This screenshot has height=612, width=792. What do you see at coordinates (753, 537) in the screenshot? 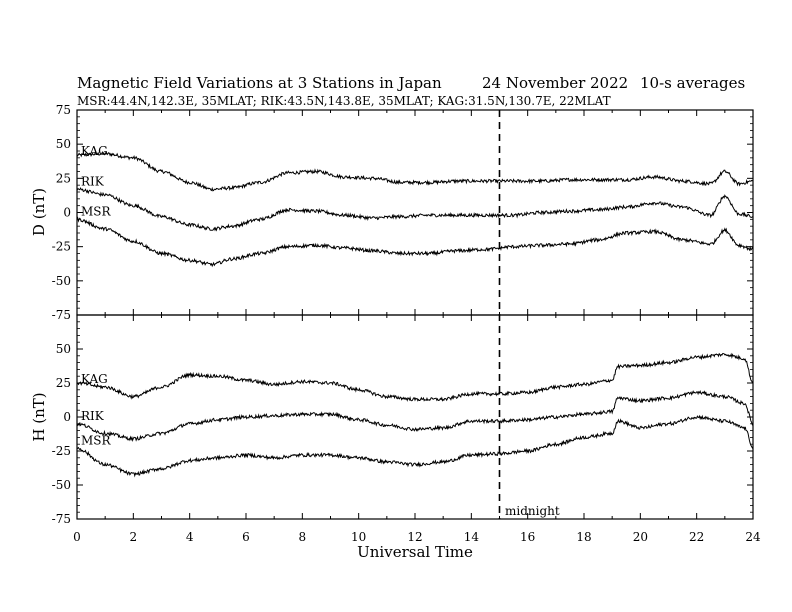
I see `x-tick-label: 24` at bounding box center [753, 537].